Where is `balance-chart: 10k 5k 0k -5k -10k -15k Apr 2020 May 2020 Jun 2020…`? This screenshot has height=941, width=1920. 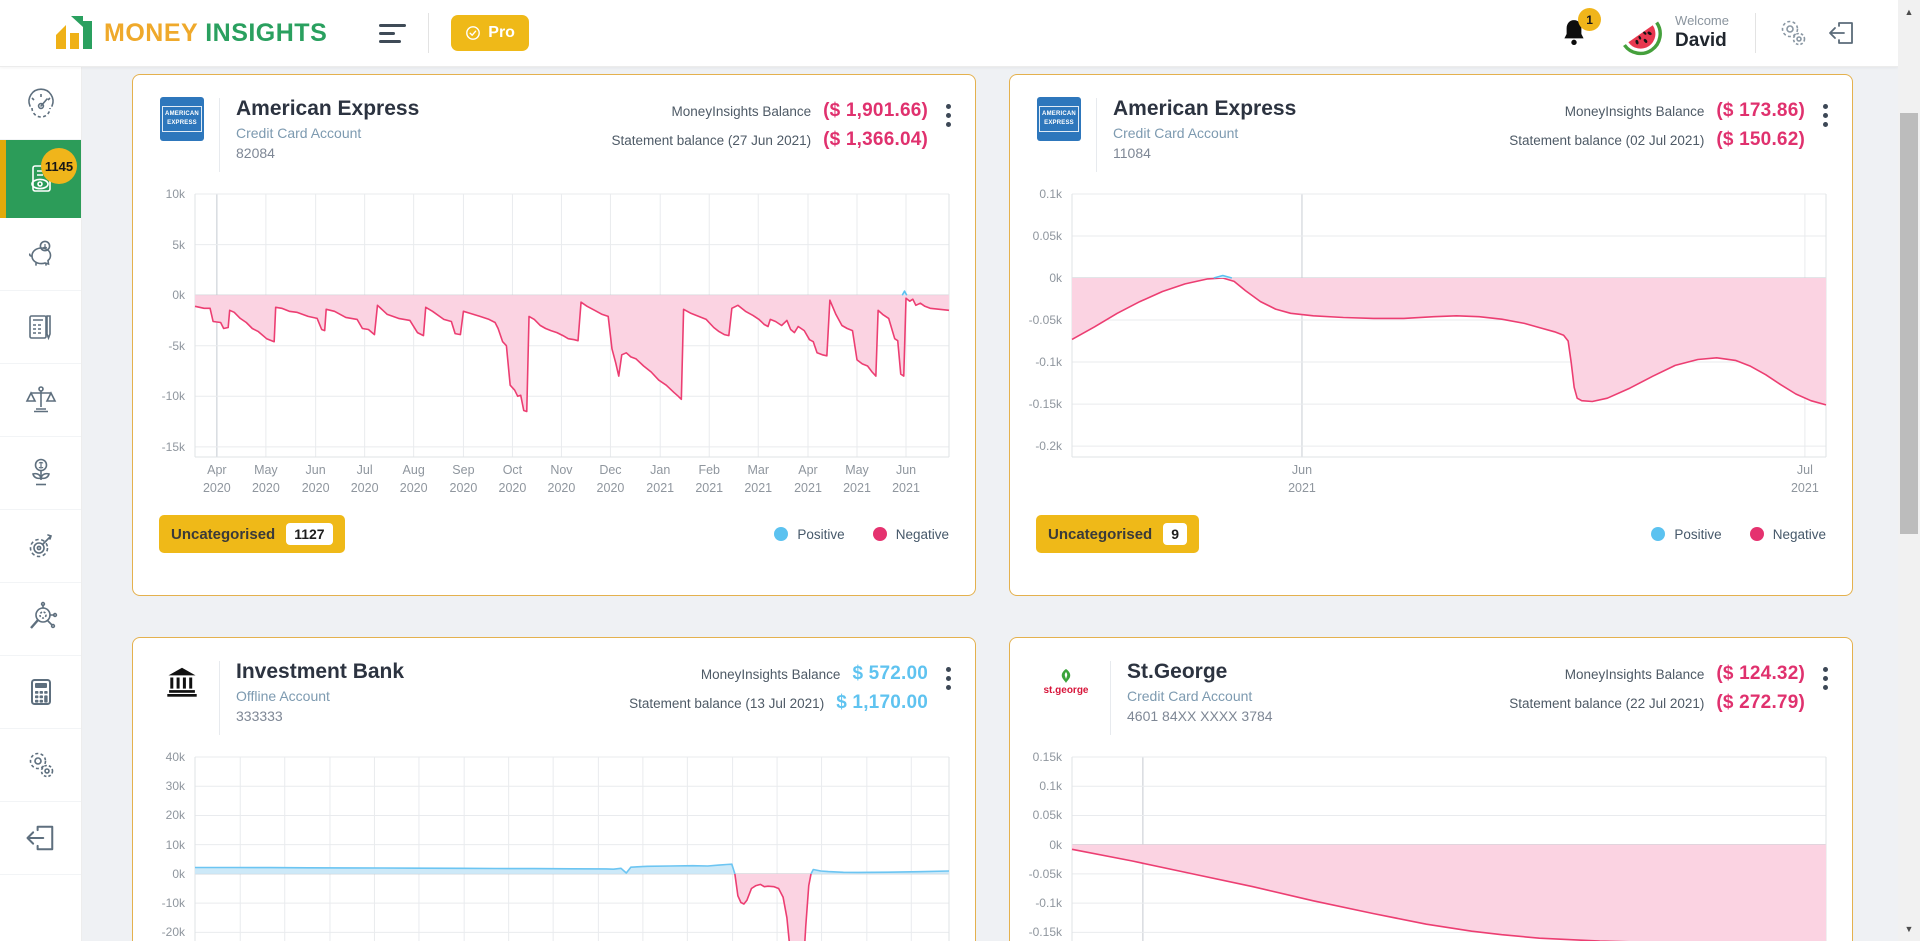
balance-chart: 10k 5k 0k -5k -10k -15k Apr 2020 May 2020 Jun 2020… is located at coordinates (541, 344).